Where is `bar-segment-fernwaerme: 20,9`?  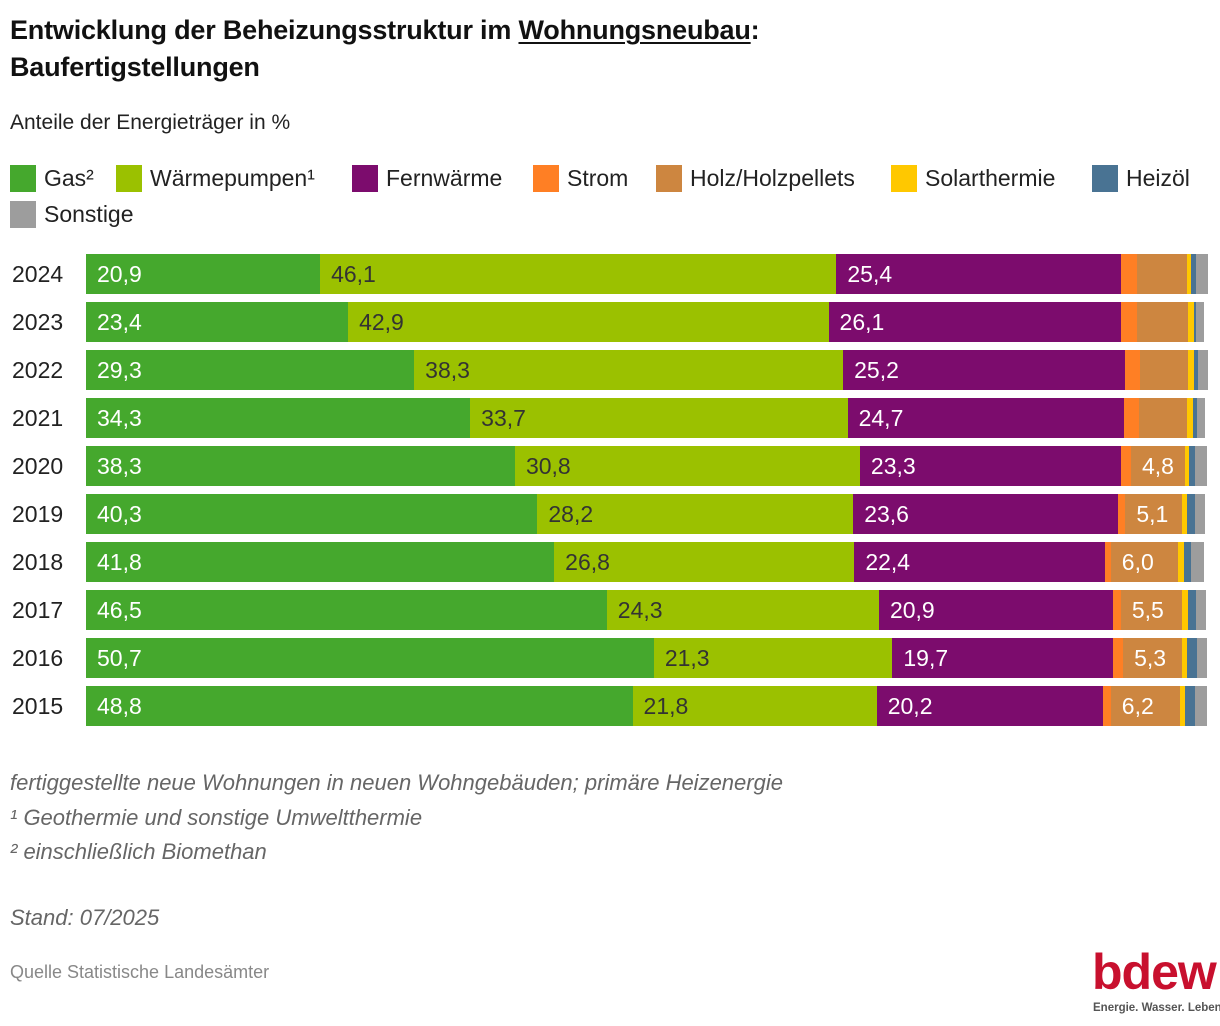 bar-segment-fernwaerme: 20,9 is located at coordinates (996, 610).